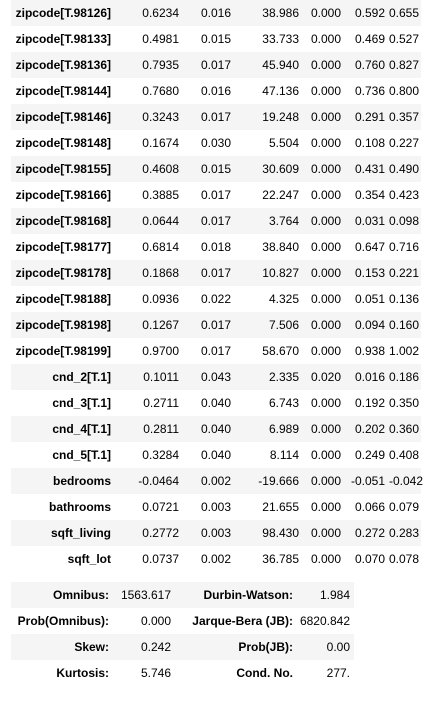 This screenshot has height=702, width=428. I want to click on t-value-cell: 33.733, so click(269, 39).